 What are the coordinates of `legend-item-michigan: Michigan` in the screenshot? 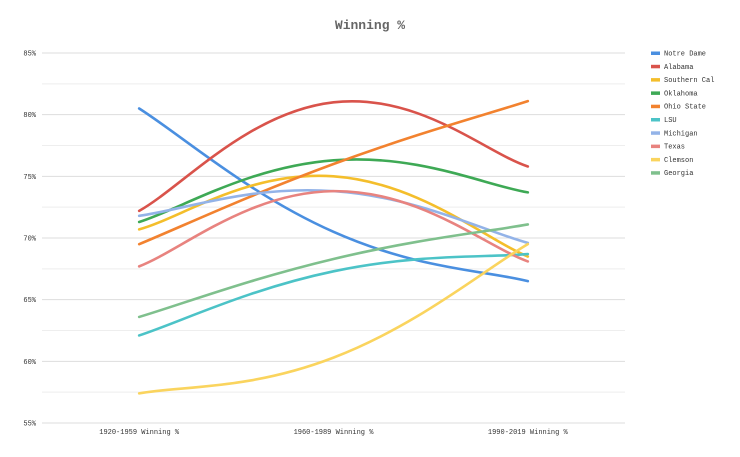 It's located at (674, 134).